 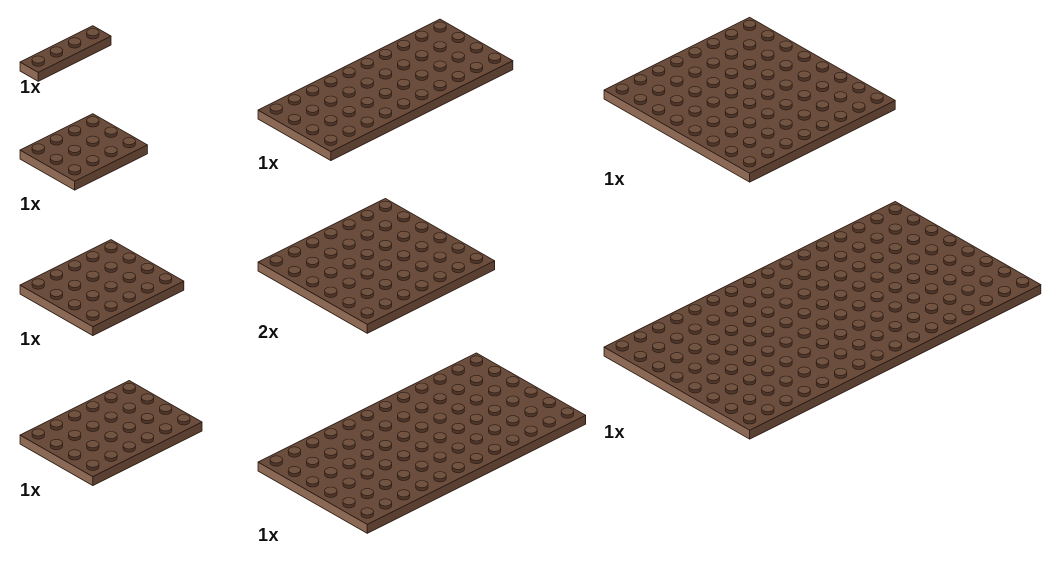 I want to click on plate-6x12, so click(x=421, y=443).